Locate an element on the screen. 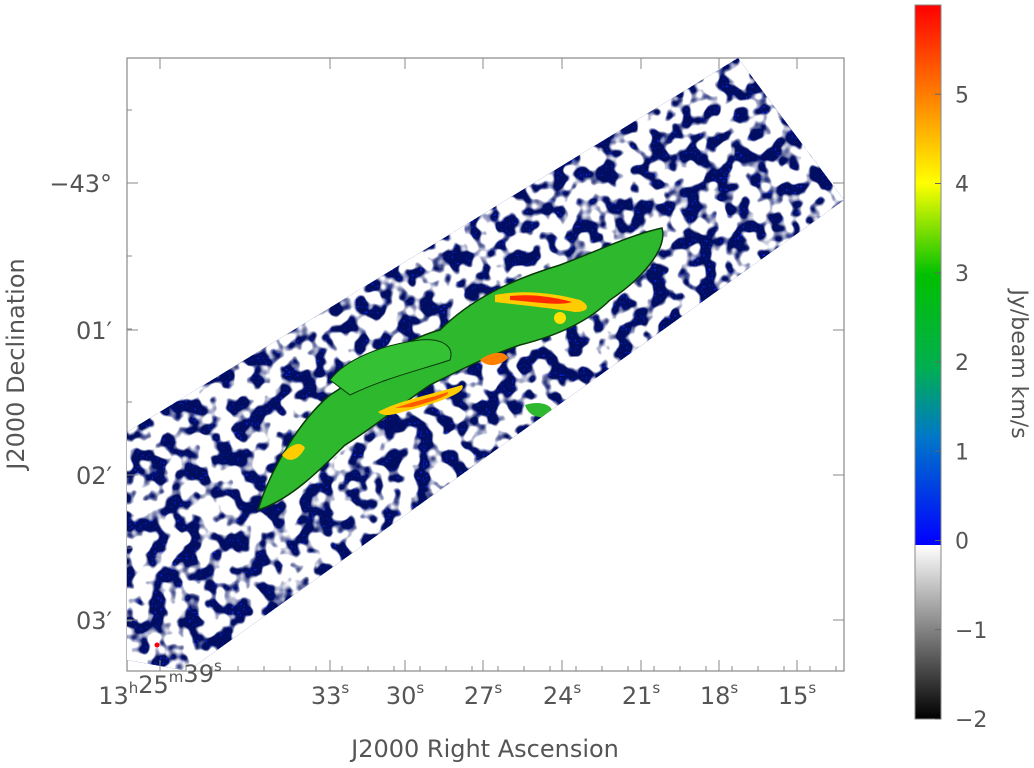  filament-knot-small is located at coordinates (560, 318).